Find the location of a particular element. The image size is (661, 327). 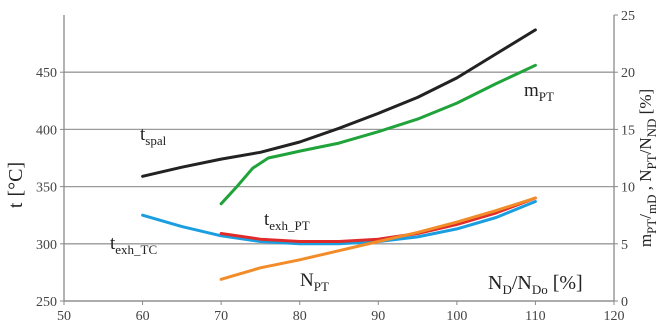

series-label-t-exh-pt: texh_PT is located at coordinates (287, 221).